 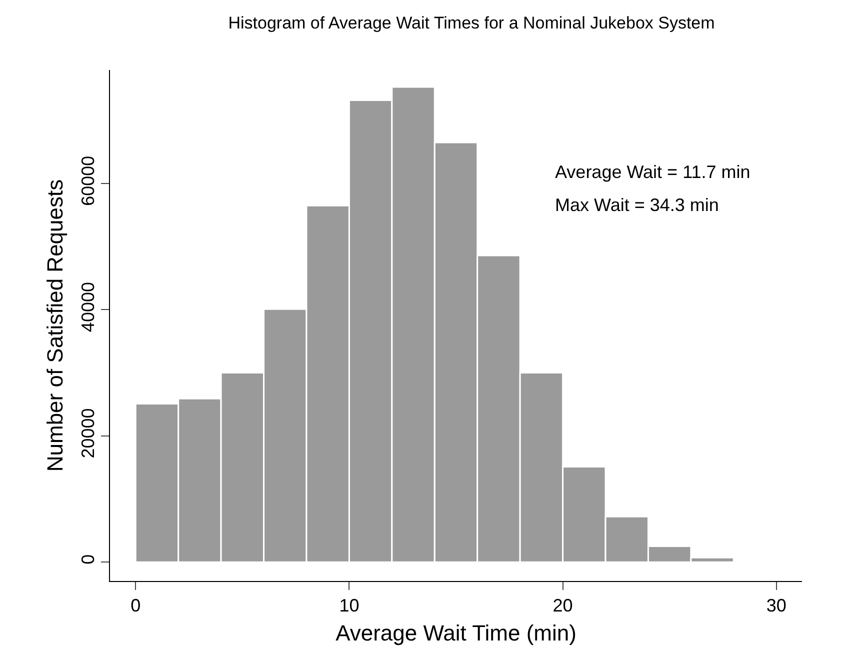 I want to click on annotation: Max Wait = 34.3 min, so click(x=637, y=205).